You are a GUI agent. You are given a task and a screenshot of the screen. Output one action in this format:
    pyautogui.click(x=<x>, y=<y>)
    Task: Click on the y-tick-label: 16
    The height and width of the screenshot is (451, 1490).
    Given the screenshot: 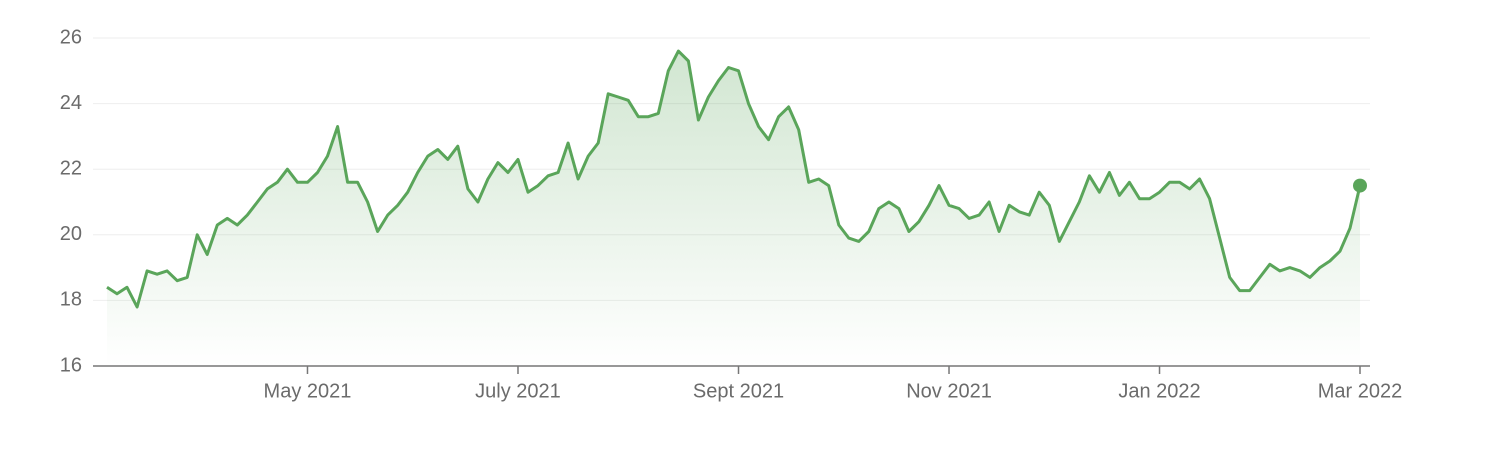 What is the action you would take?
    pyautogui.click(x=71, y=365)
    